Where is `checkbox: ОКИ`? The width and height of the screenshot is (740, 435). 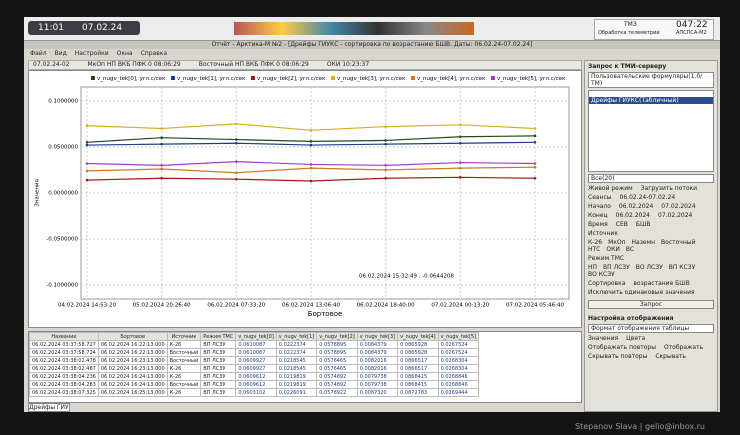
checkbox: ОКИ is located at coordinates (613, 249).